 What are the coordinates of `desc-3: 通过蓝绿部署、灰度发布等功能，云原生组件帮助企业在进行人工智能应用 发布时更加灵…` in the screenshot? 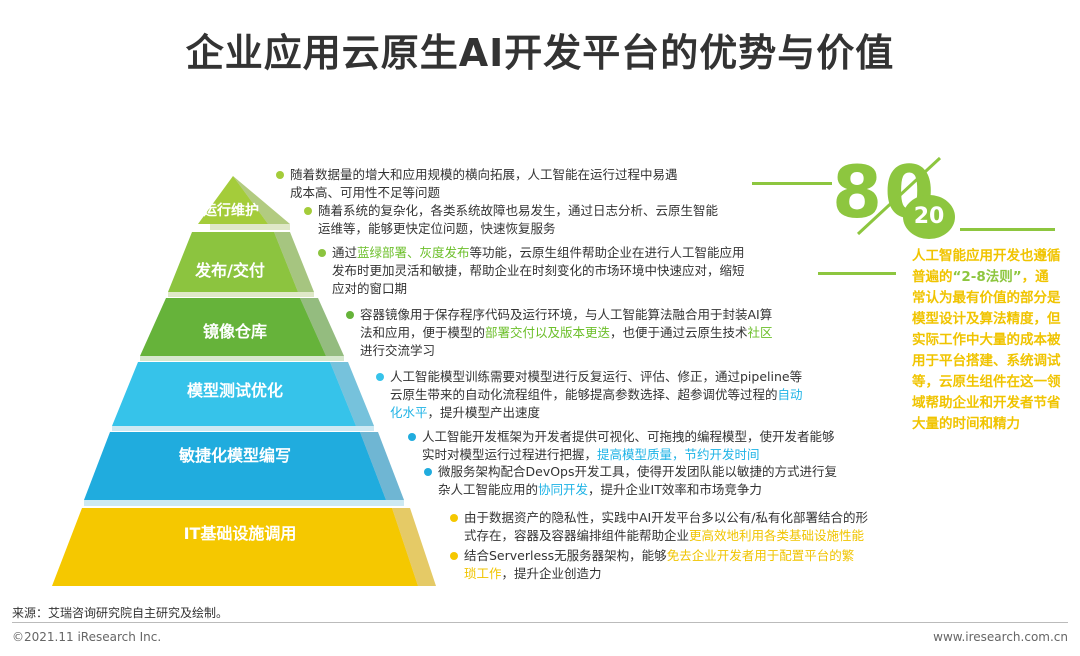 It's located at (553, 271).